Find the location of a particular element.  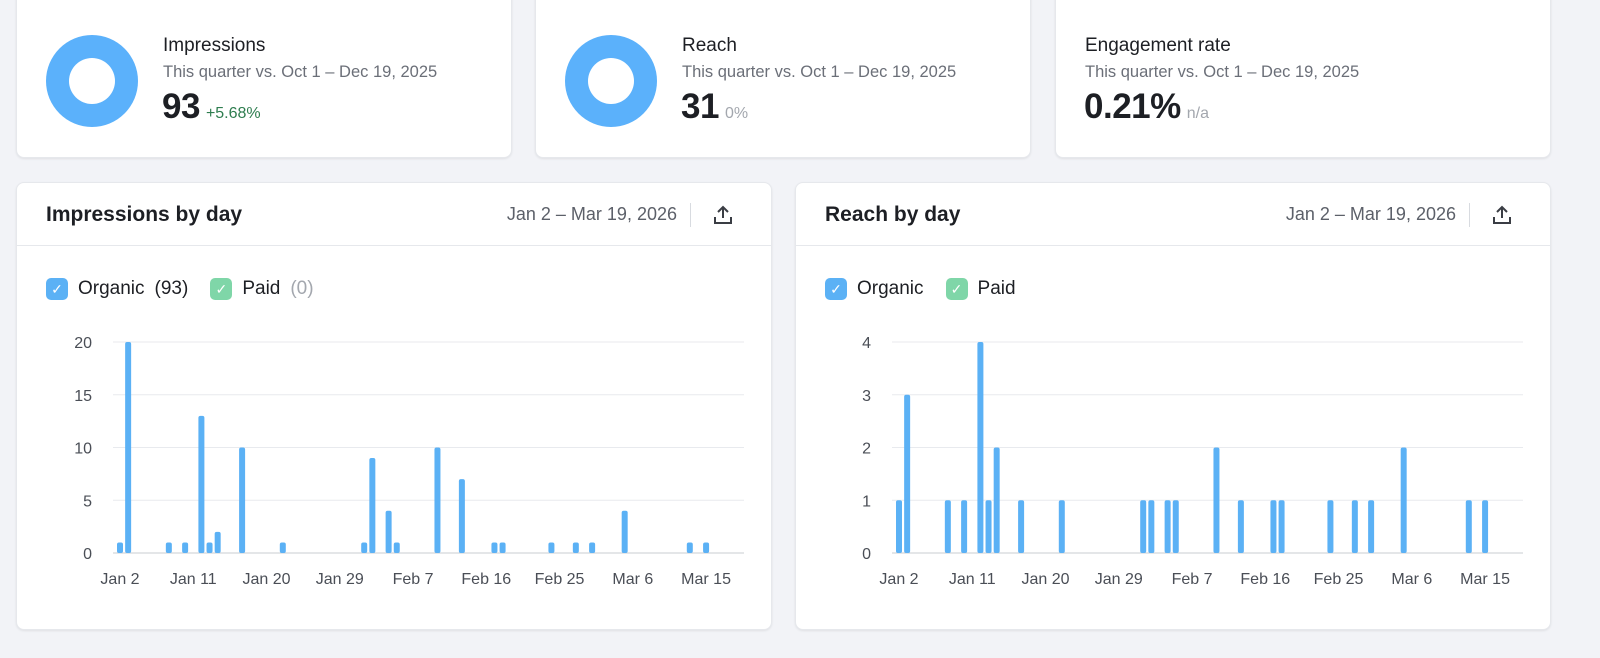

y-tick-label: 0 is located at coordinates (87, 554).